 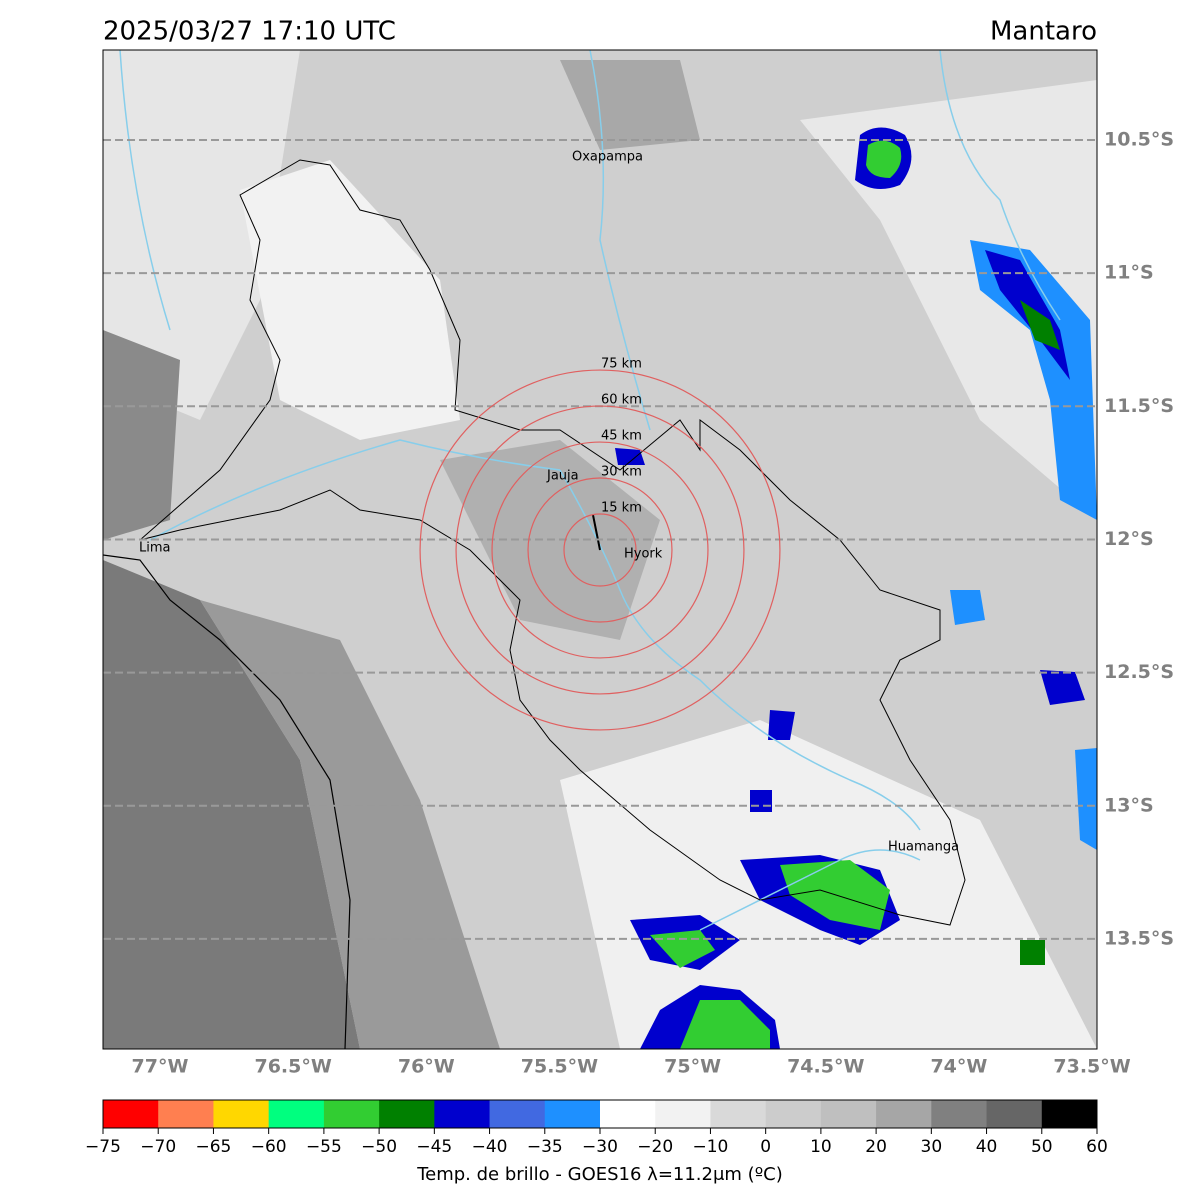 I want to click on lat-label: 11°S, so click(x=1129, y=273).